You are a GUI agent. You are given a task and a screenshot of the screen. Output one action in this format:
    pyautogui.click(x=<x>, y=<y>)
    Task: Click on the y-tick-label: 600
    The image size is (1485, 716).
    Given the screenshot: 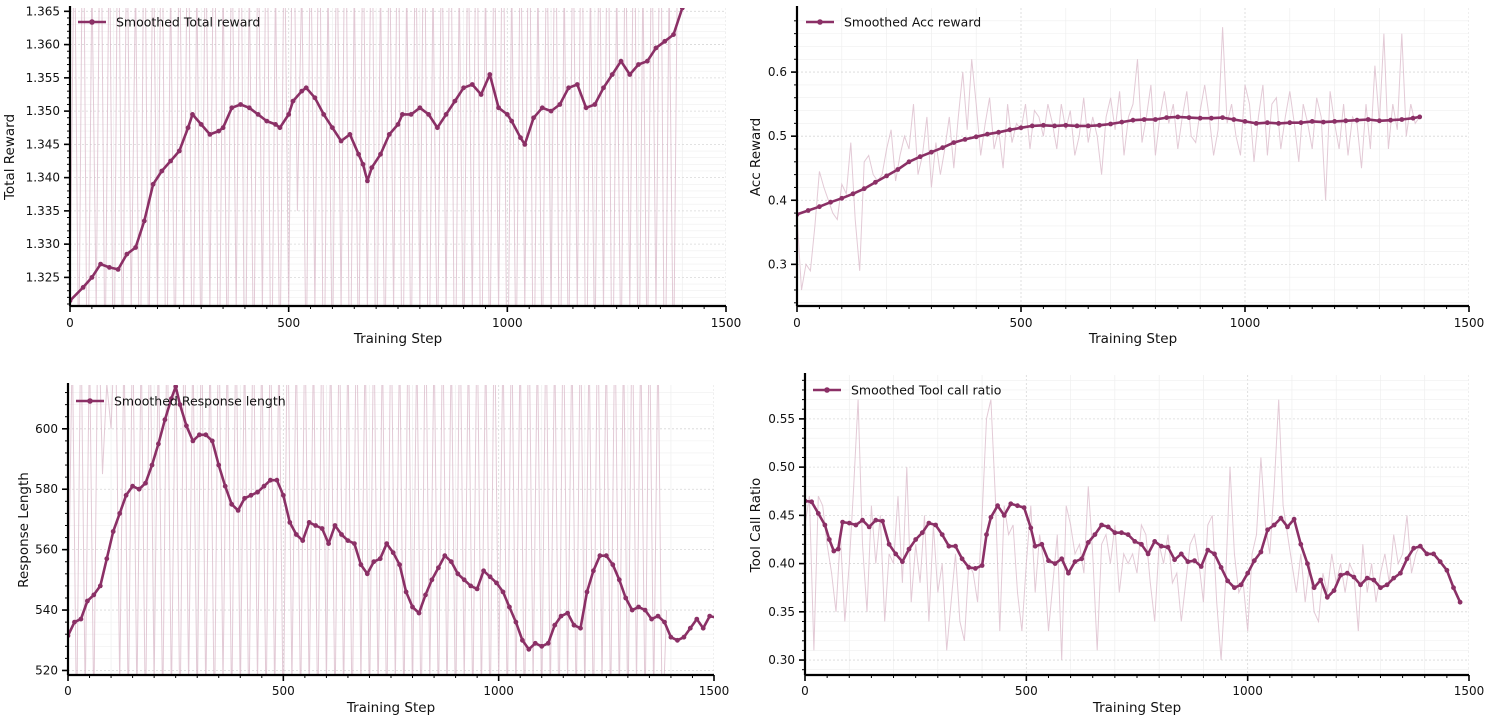 What is the action you would take?
    pyautogui.click(x=46, y=429)
    